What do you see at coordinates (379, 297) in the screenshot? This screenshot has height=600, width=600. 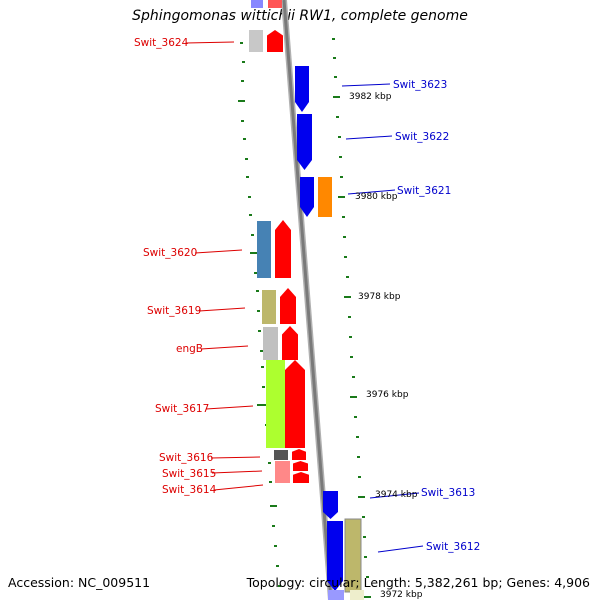 I see `tick-label-3978: 3978 kbp` at bounding box center [379, 297].